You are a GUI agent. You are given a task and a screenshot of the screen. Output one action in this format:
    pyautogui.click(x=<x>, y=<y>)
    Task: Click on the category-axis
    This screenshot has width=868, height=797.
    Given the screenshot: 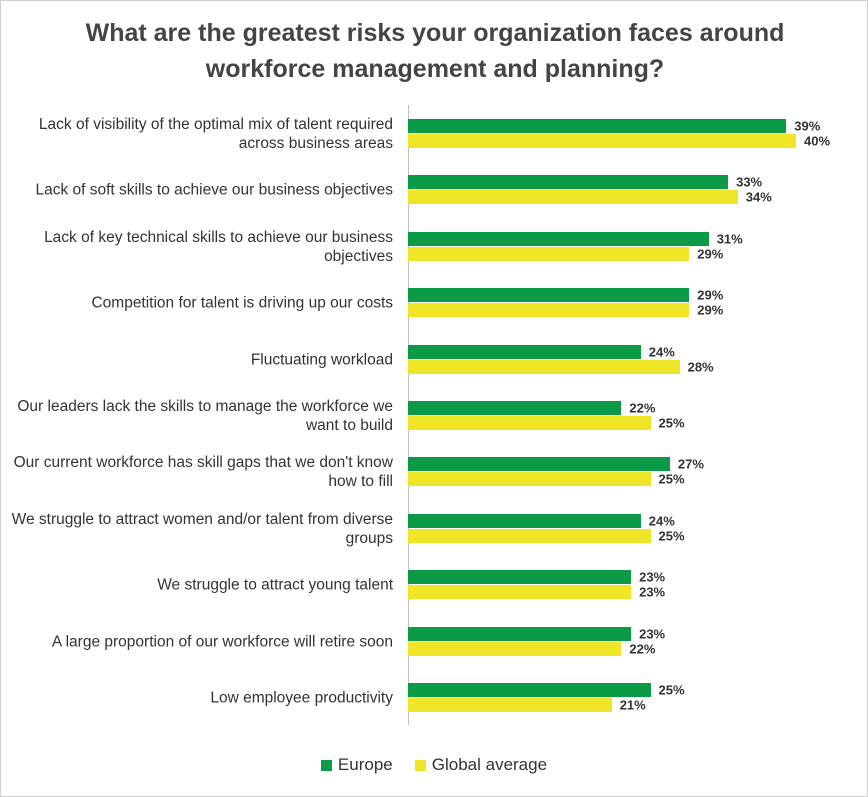 What is the action you would take?
    pyautogui.click(x=408, y=415)
    